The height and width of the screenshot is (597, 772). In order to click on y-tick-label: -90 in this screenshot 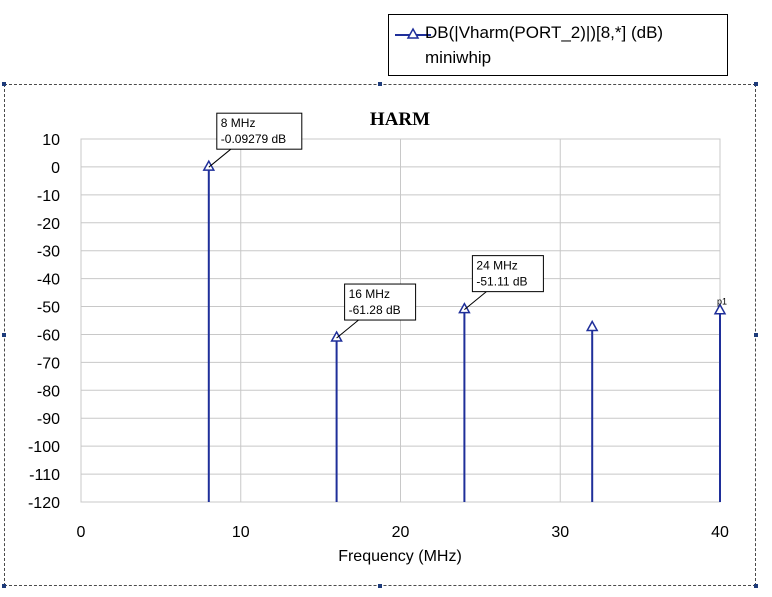, I will do `click(48, 419)`.